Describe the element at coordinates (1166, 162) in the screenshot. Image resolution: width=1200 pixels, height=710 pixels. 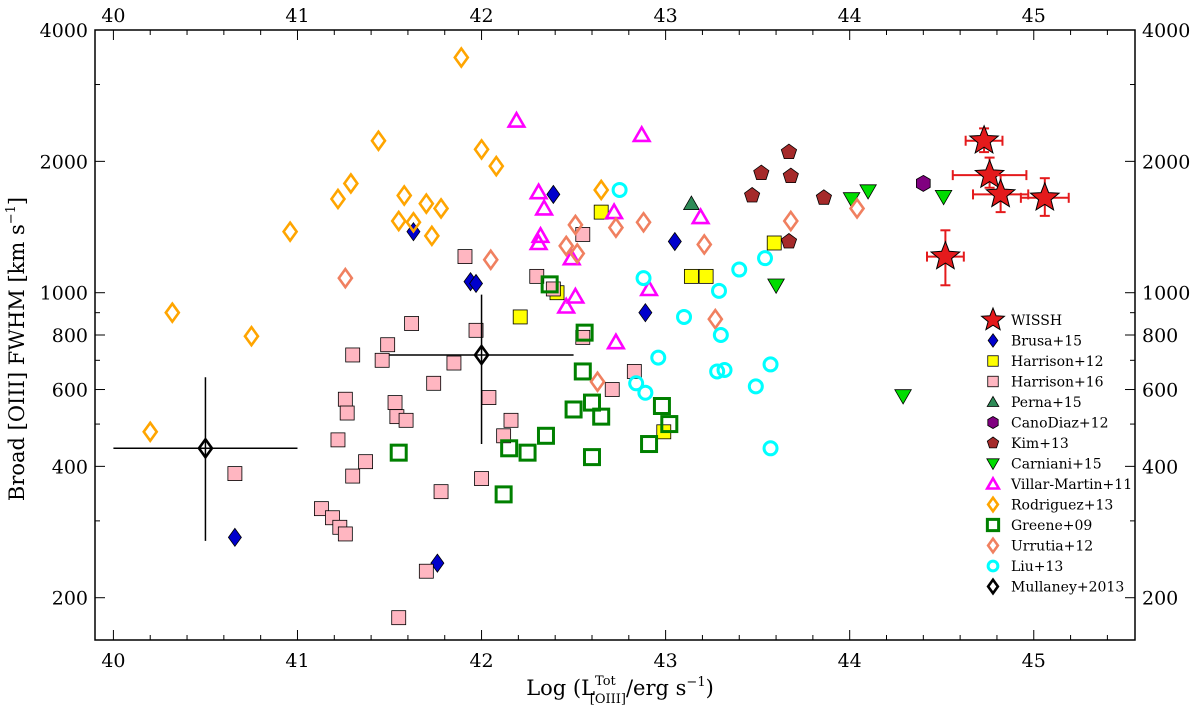
I see `y-tick-label-right: 2000` at that location.